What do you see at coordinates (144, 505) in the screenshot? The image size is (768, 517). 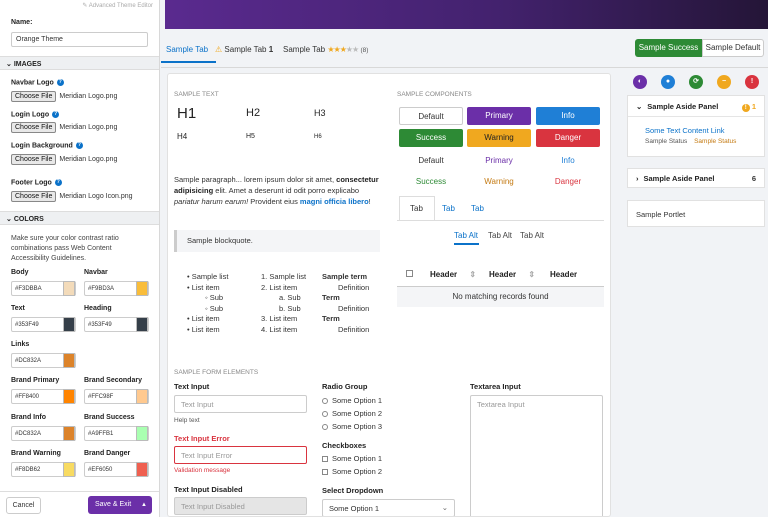 I see `caret-up-icon: ▲` at bounding box center [144, 505].